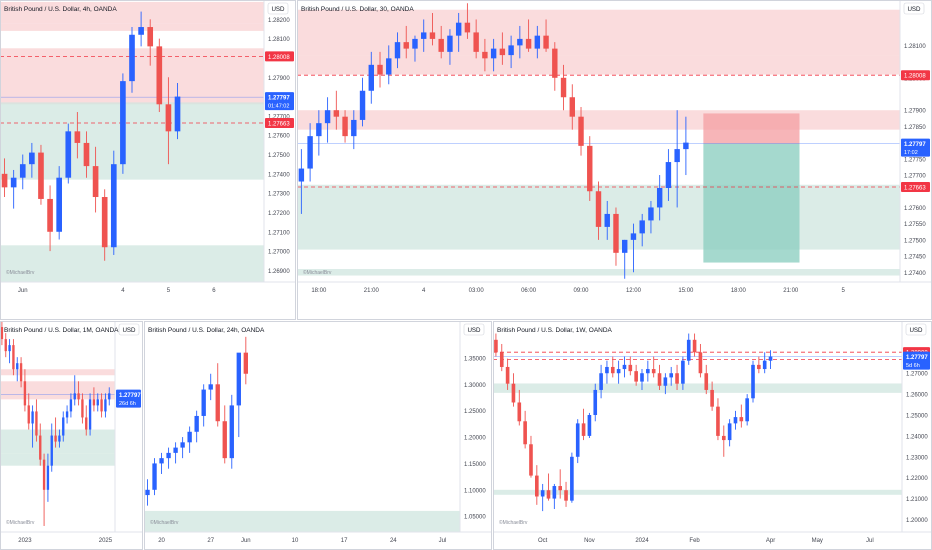  I want to click on watermark-text: ©MichaelBrv, so click(317, 272).